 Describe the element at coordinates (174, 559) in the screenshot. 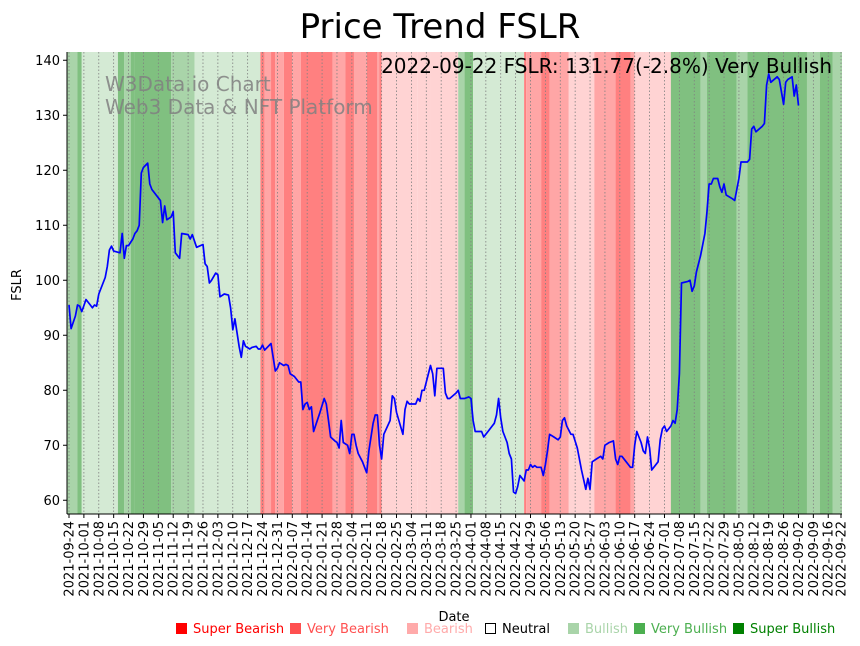

I see `x-tick-label: 2021-11-12` at that location.